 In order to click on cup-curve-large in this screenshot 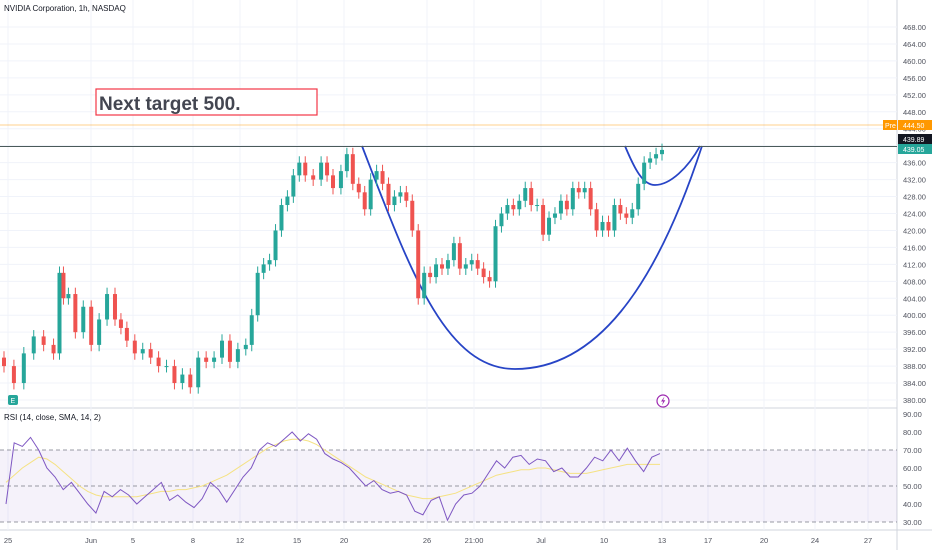, I will do `click(532, 257)`.